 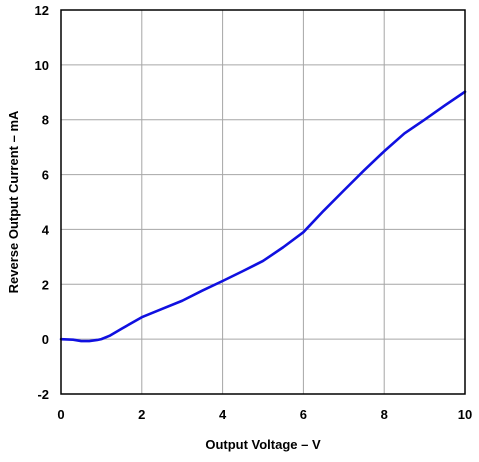 What do you see at coordinates (46, 229) in the screenshot?
I see `y-tick-label: 4` at bounding box center [46, 229].